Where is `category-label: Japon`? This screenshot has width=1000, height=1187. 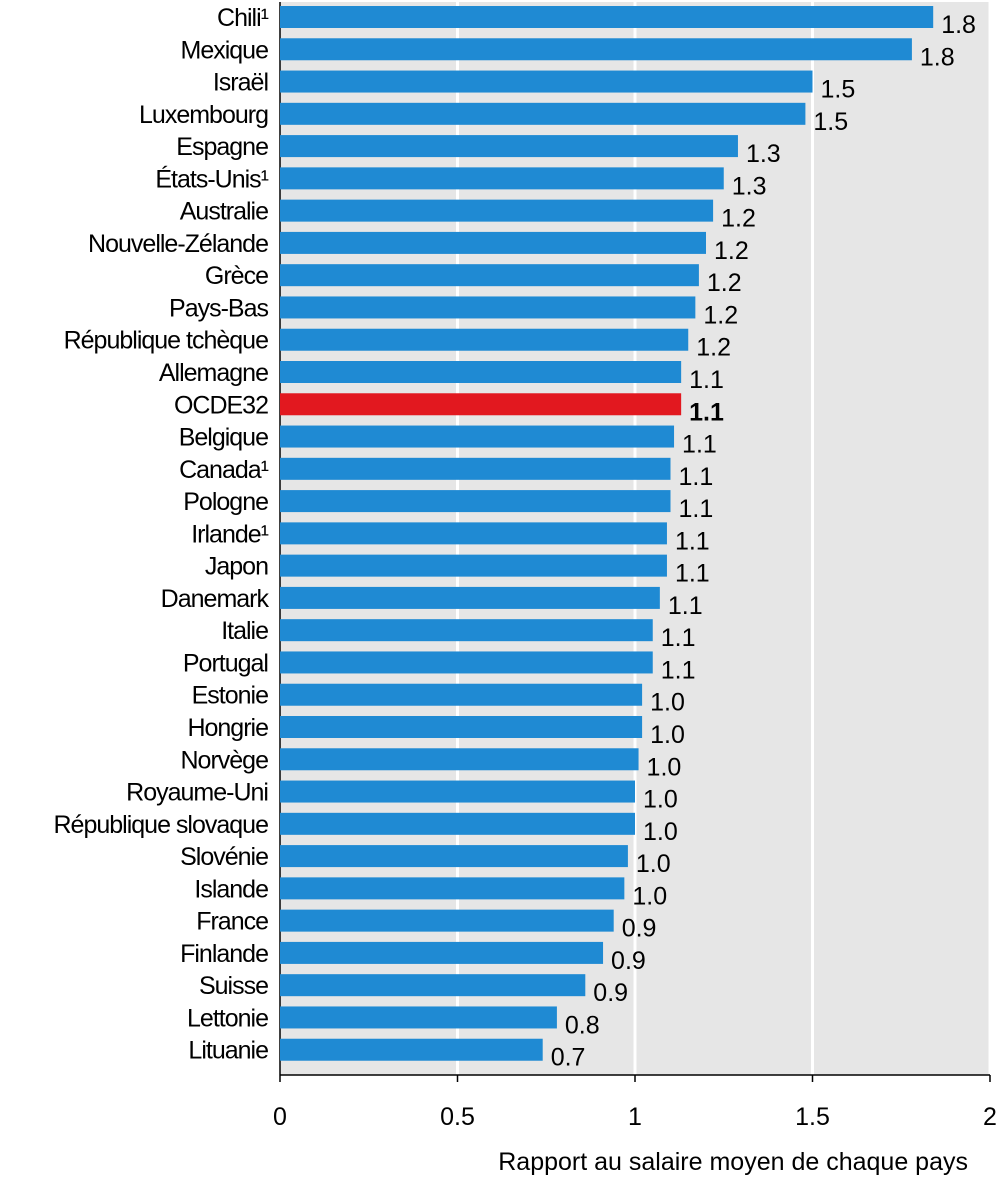
category-label: Japon is located at coordinates (236, 567).